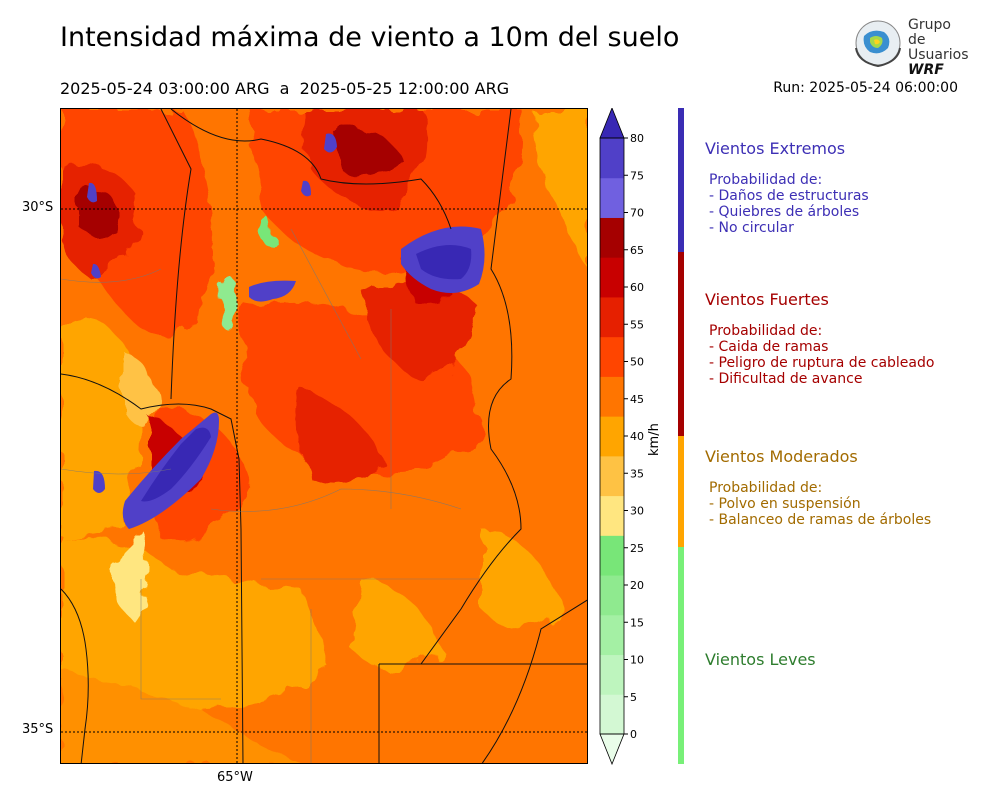 Image resolution: width=1000 pixels, height=800 pixels. I want to click on colorbar-tick-label: 50, so click(637, 362).